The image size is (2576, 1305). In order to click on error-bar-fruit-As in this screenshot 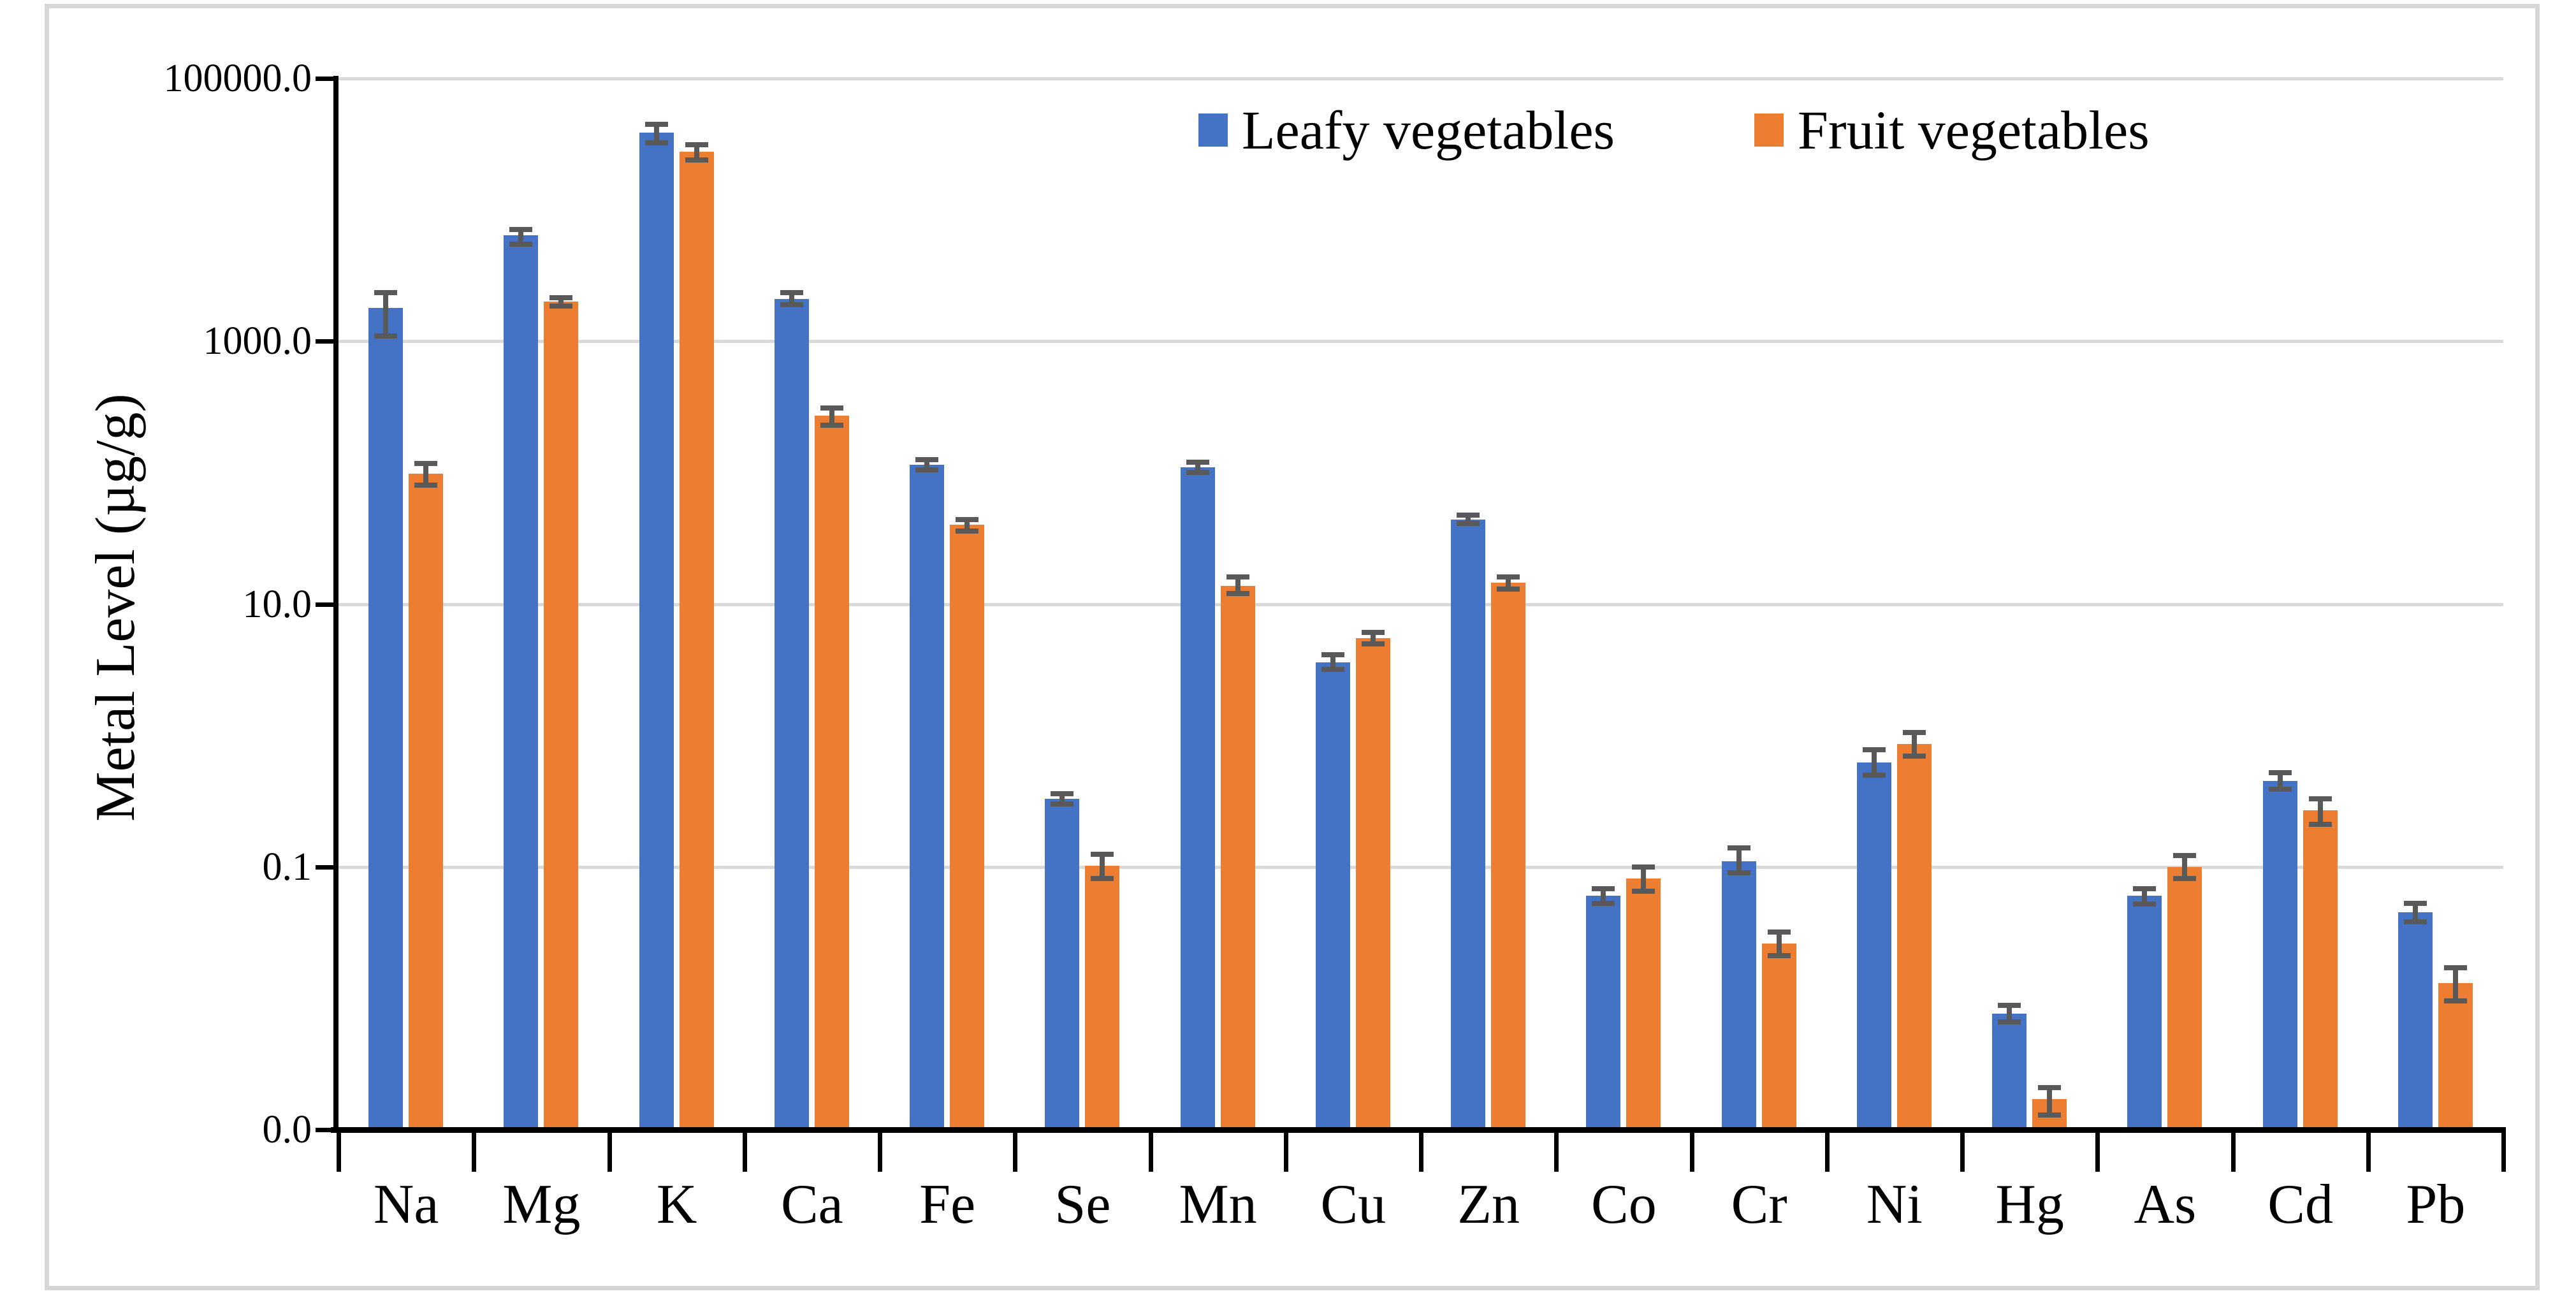, I will do `click(2185, 867)`.